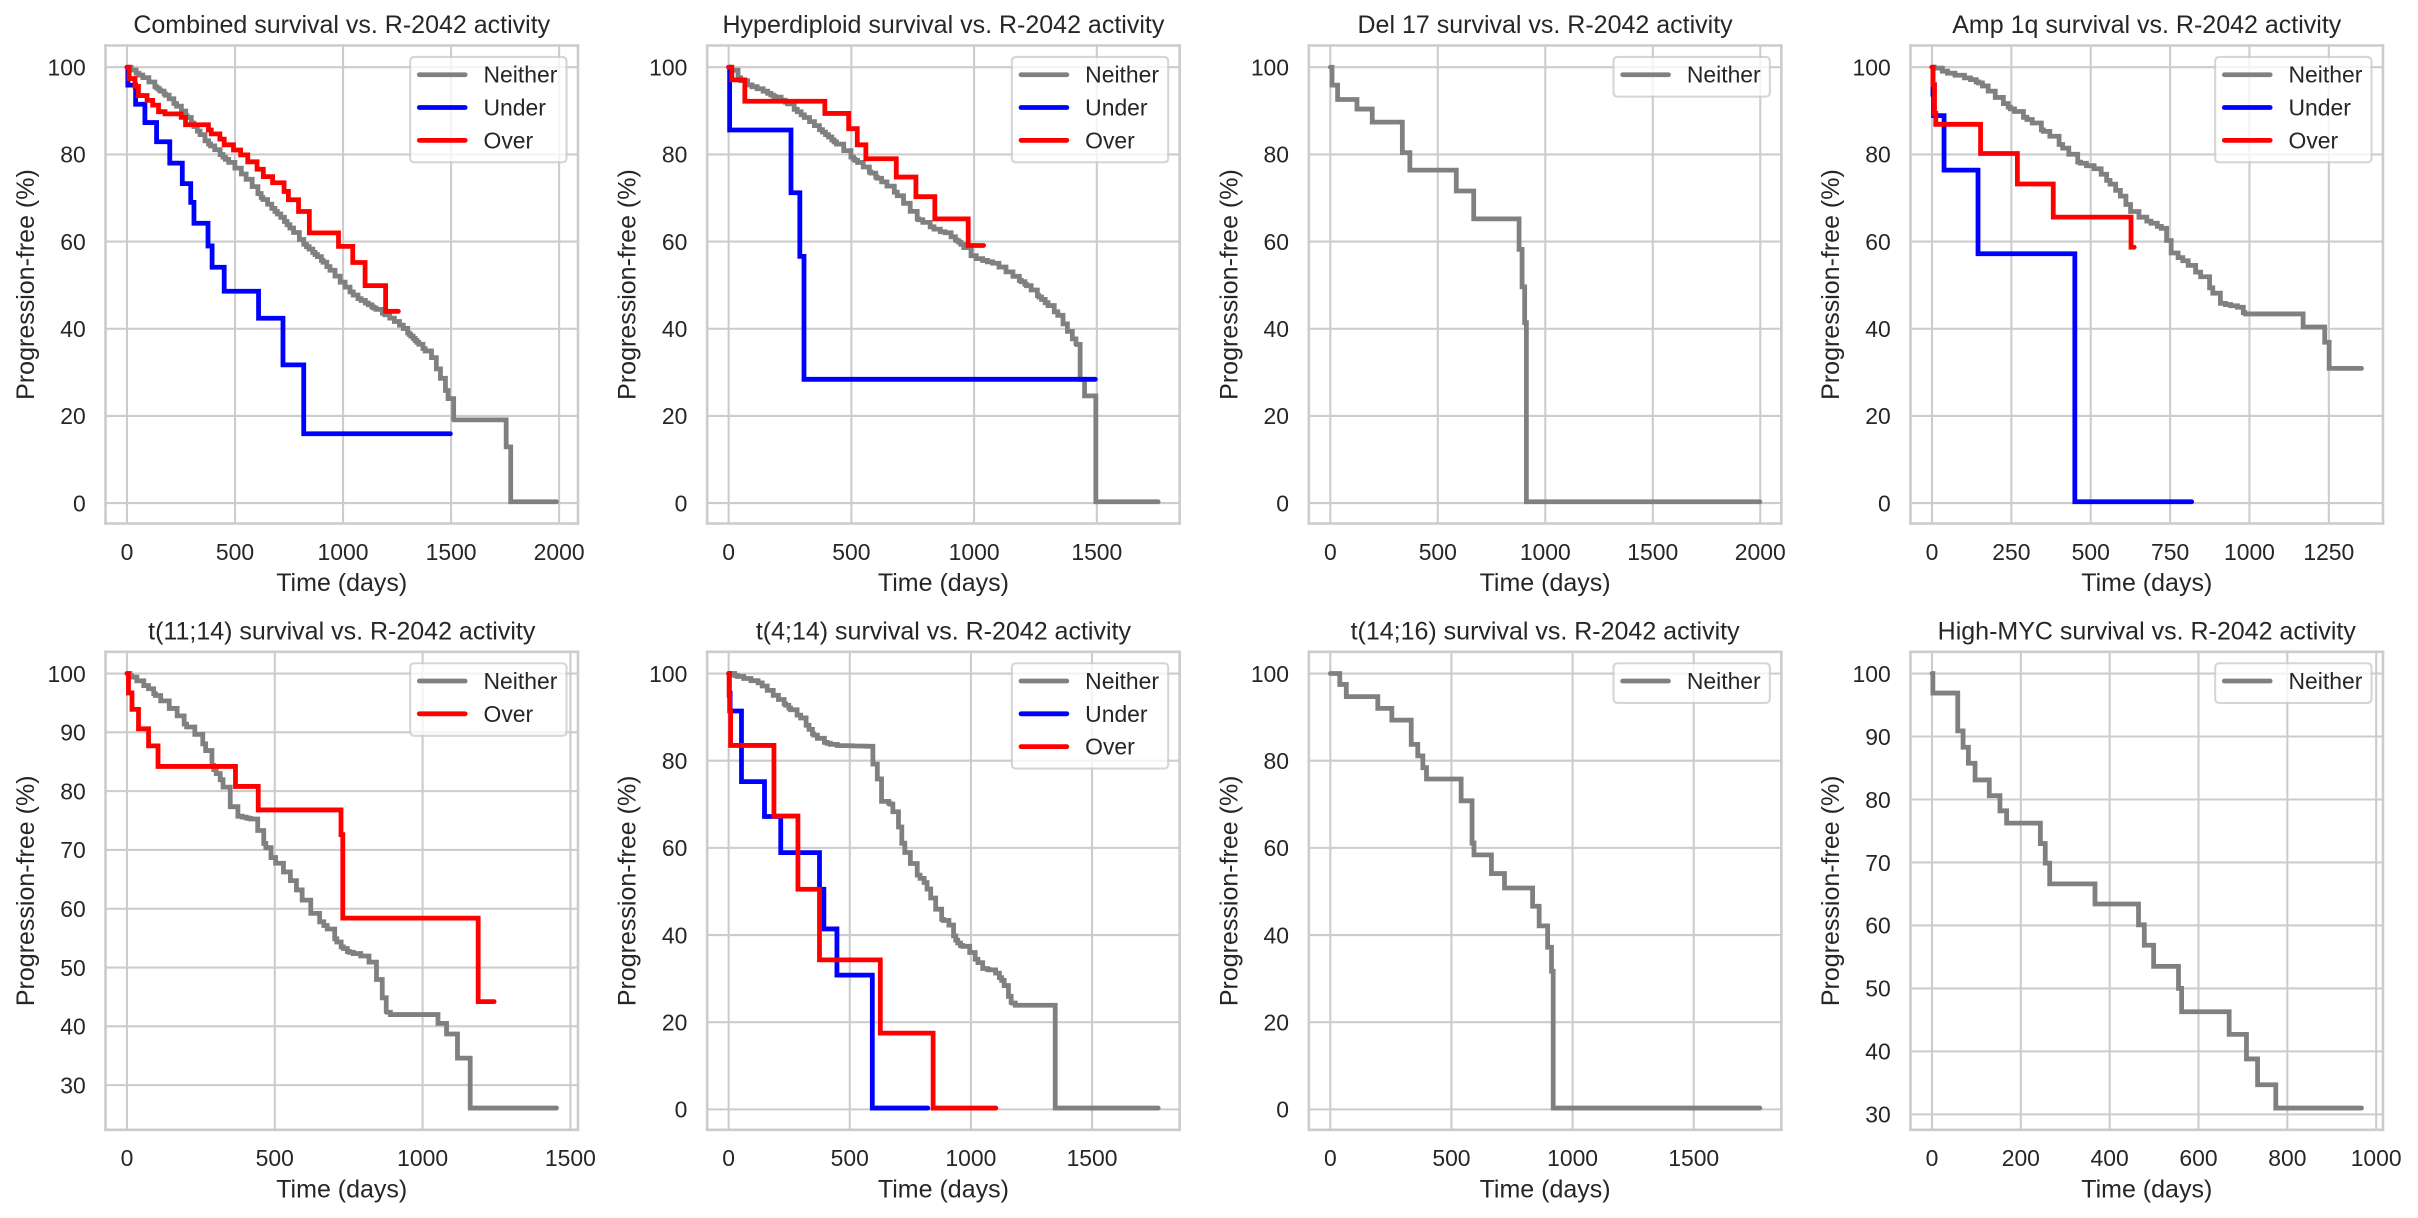 Image resolution: width=2418 pixels, height=1218 pixels. What do you see at coordinates (2198, 1158) in the screenshot?
I see `svg-text: 600` at bounding box center [2198, 1158].